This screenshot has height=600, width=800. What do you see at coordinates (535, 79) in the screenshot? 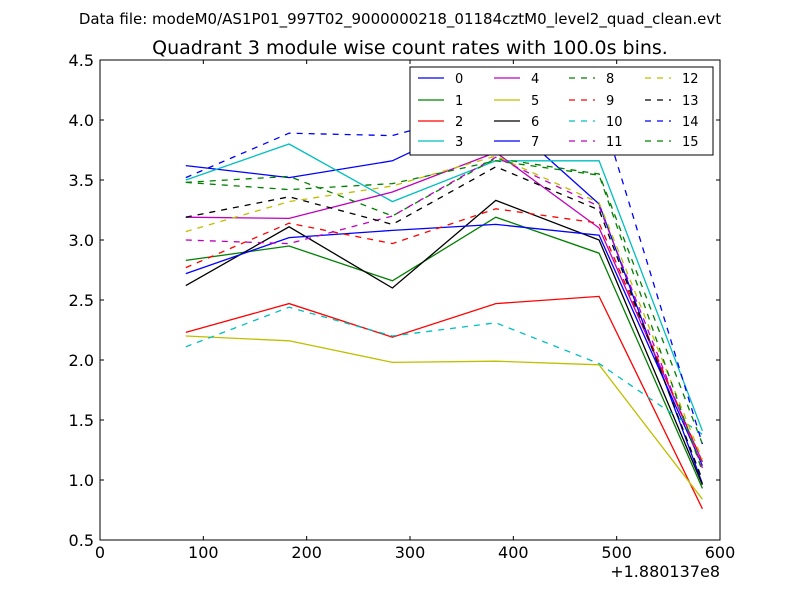
I see `legend-label-4: 4` at bounding box center [535, 79].